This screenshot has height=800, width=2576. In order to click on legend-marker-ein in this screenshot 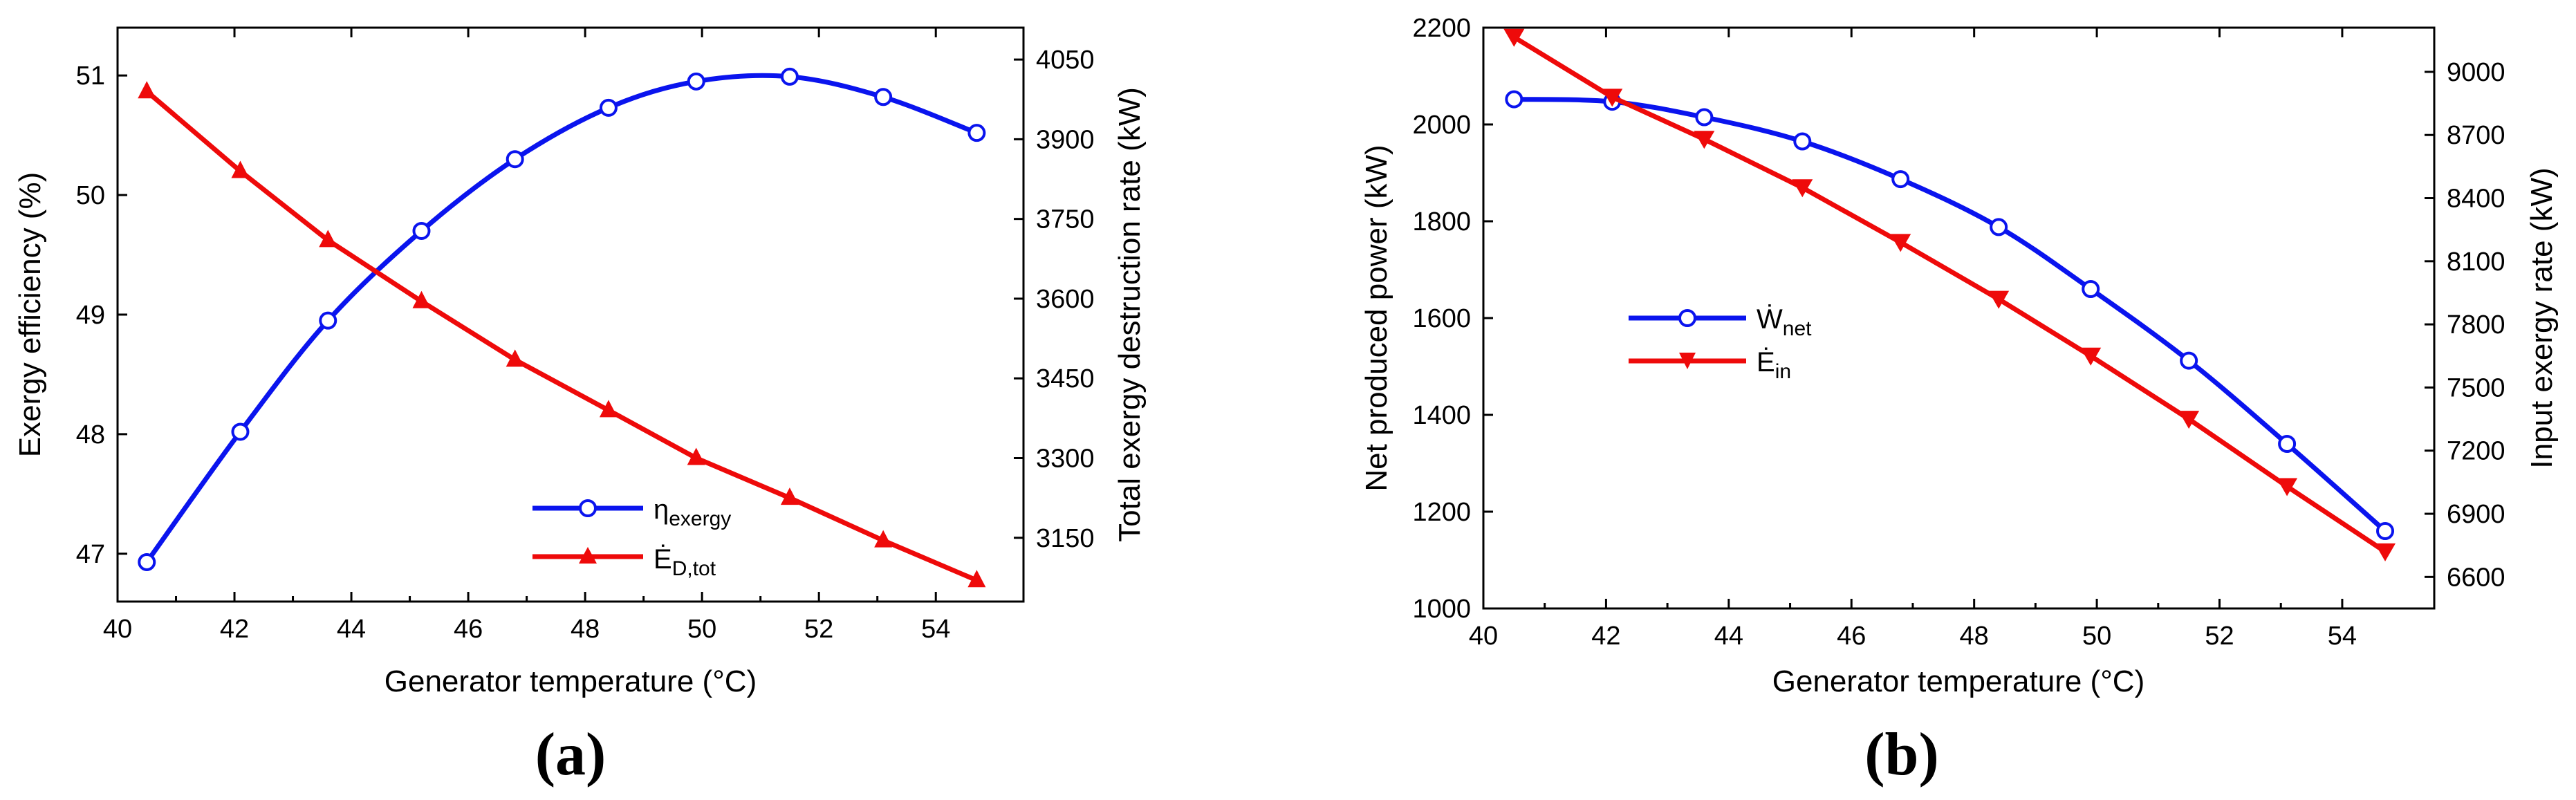, I will do `click(1688, 361)`.